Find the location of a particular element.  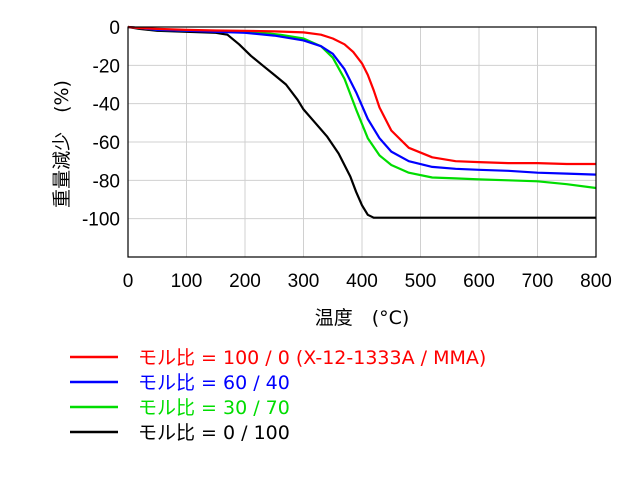

legend-entry: モル比 = 100 / 0 (X-12-1333A / MMA) is located at coordinates (312, 358).